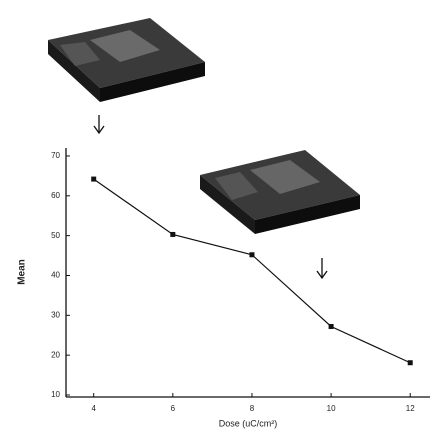  Describe the element at coordinates (55, 394) in the screenshot. I see `y-tick-label: 10` at that location.